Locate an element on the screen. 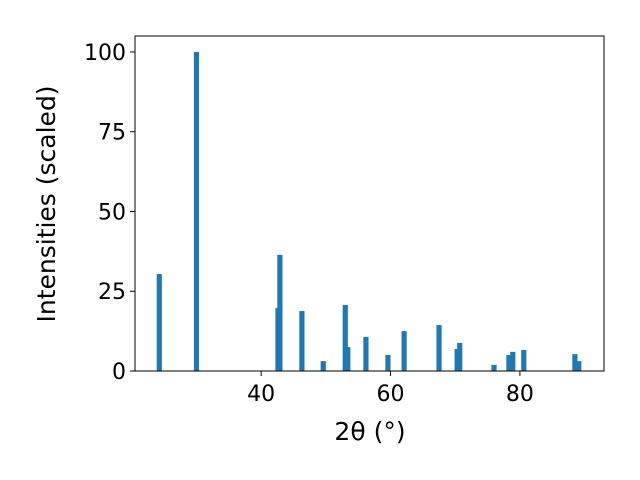  x-axis-label: 2θ (°) is located at coordinates (369, 431).